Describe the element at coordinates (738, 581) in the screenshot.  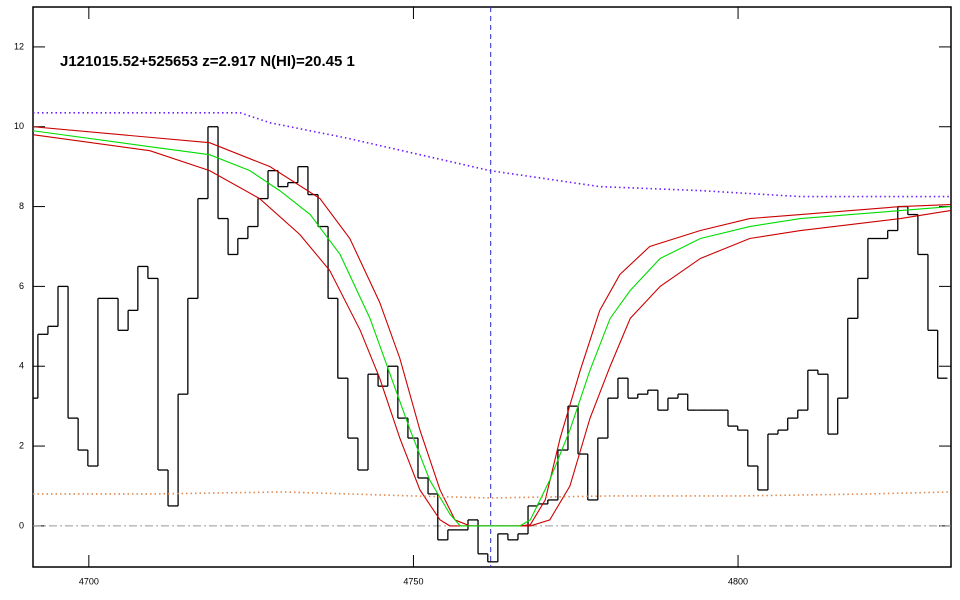
I see `x-tick-label: 4800` at that location.